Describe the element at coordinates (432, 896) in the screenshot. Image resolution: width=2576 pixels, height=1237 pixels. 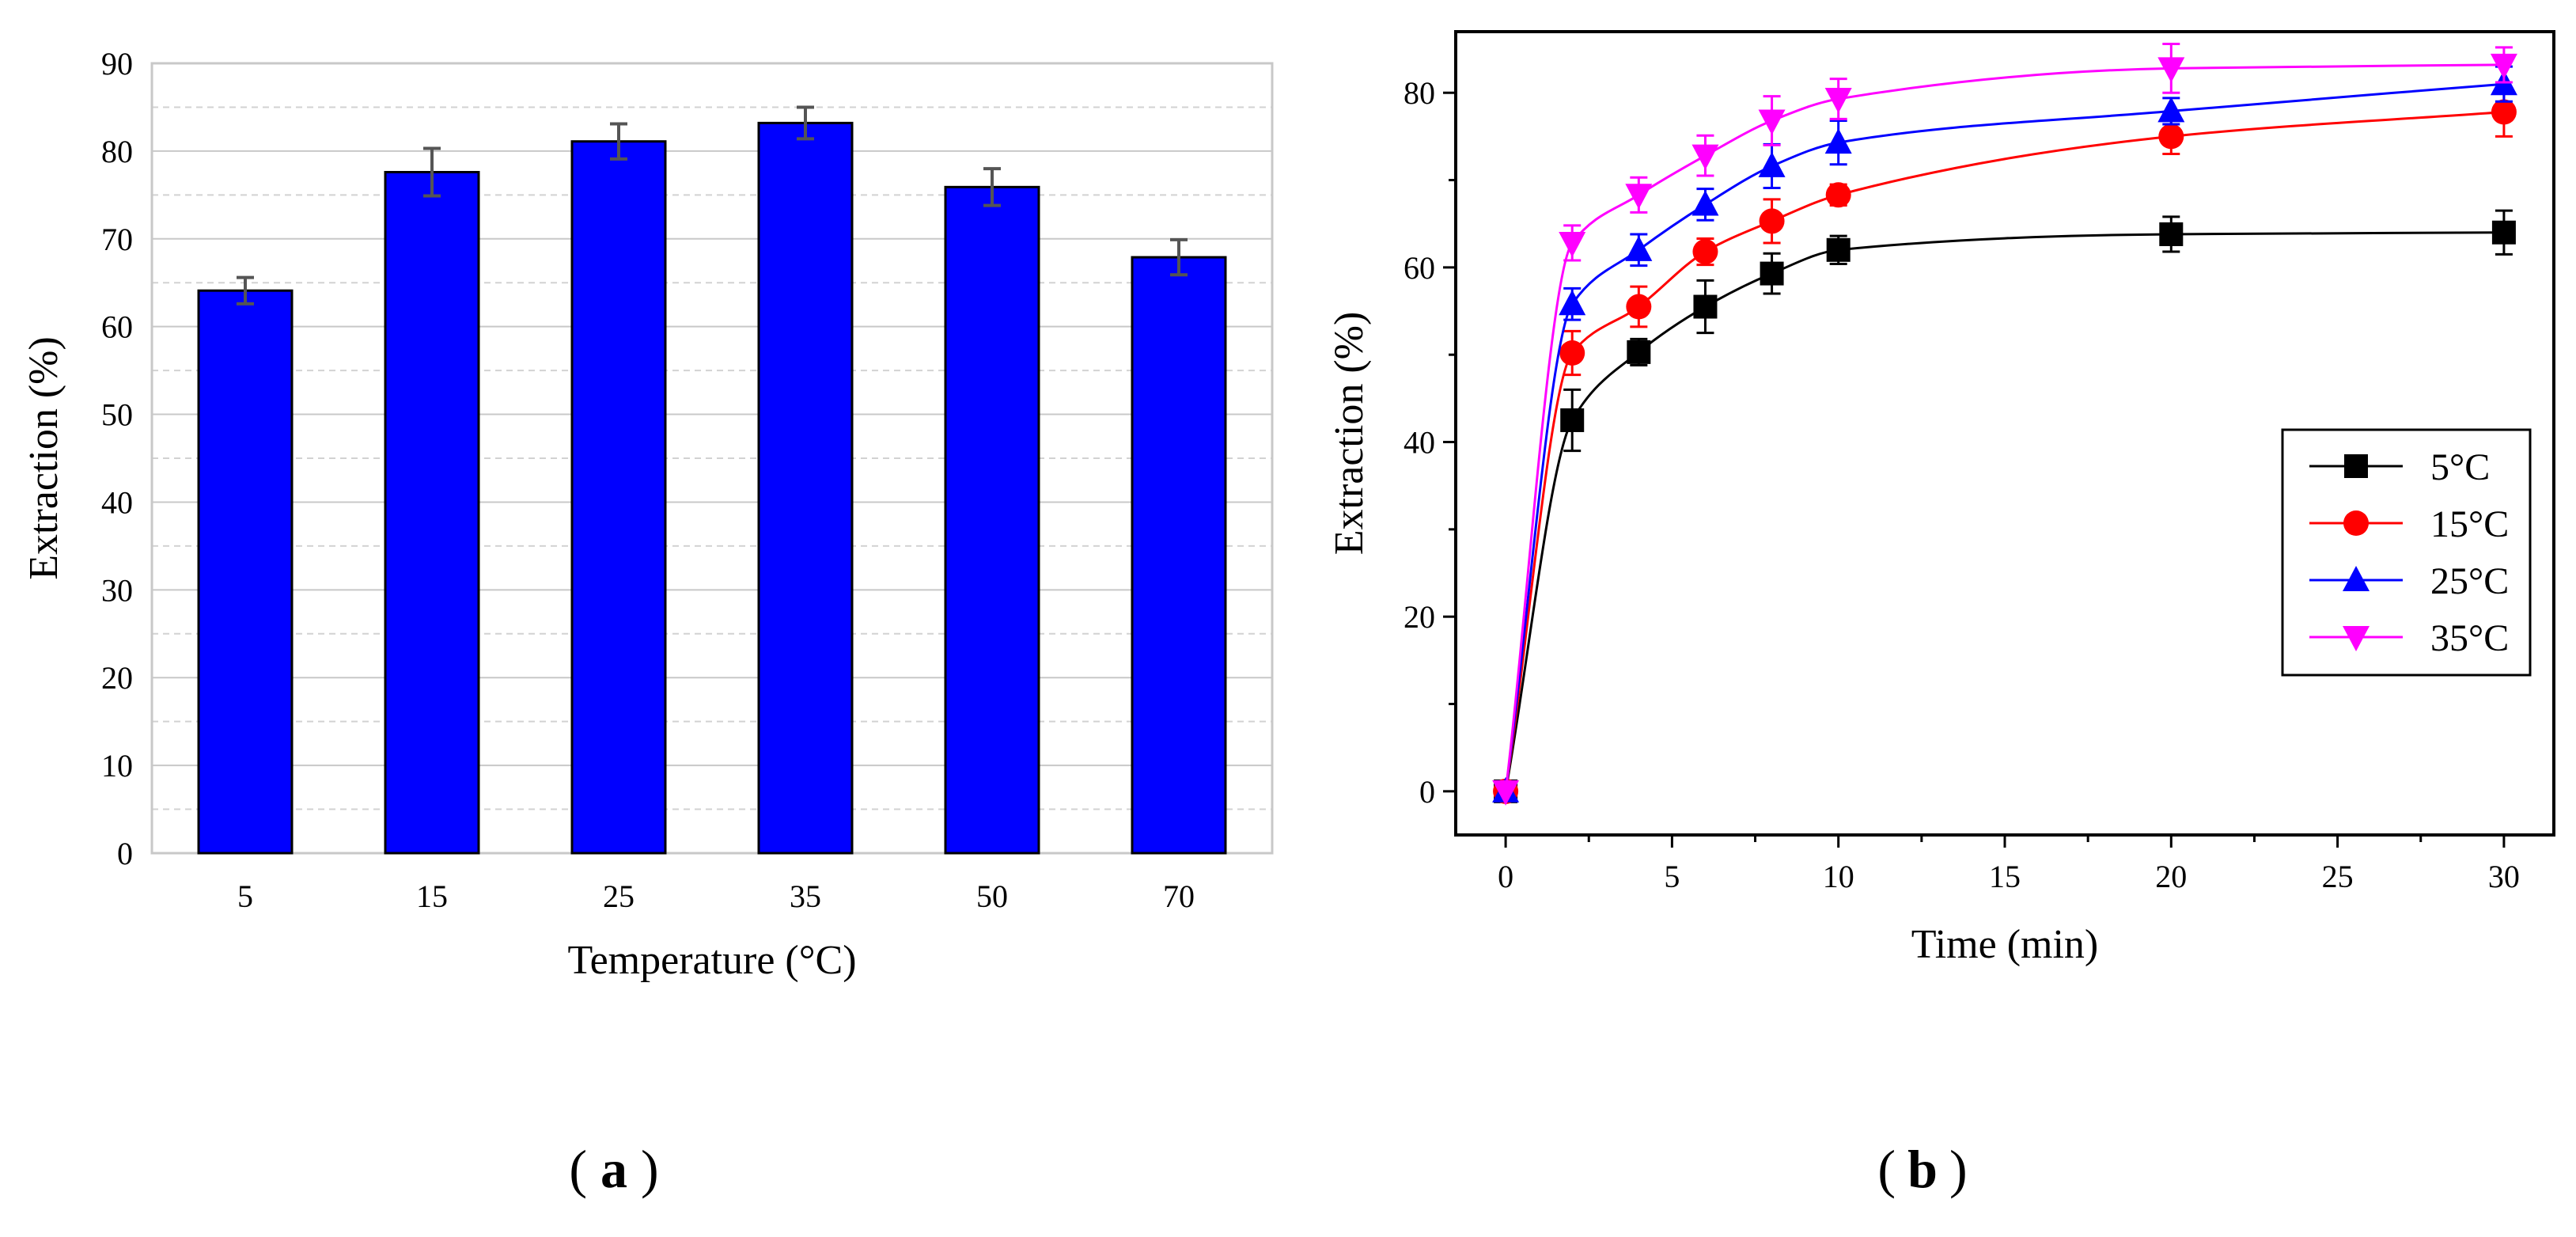
I see `x-tick-label-15: 15` at that location.